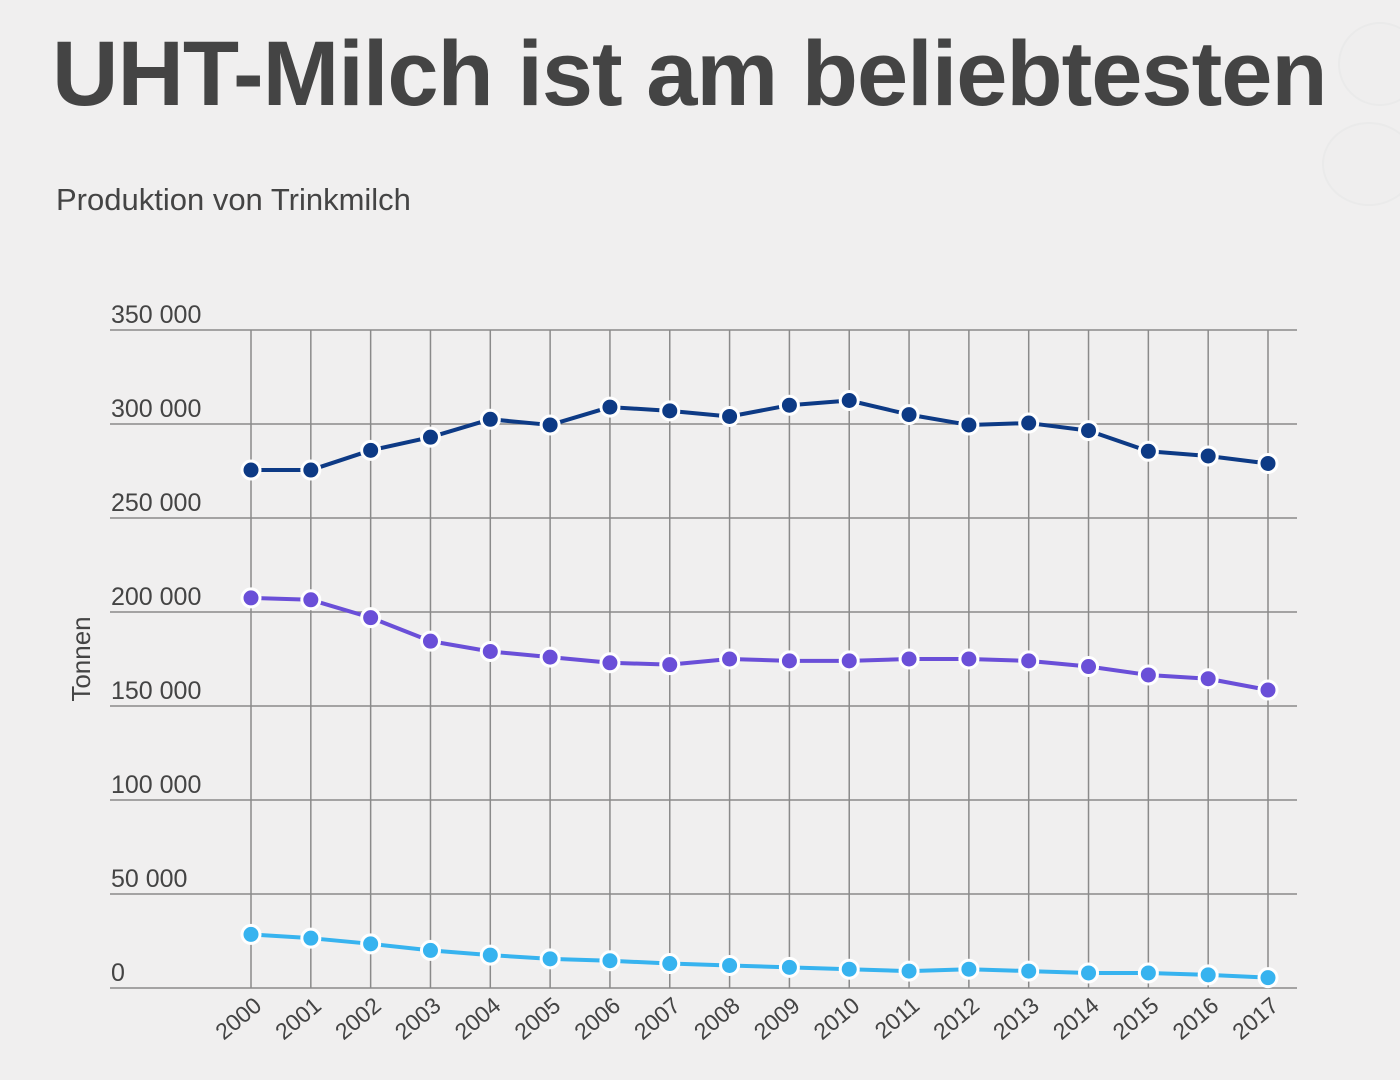  I want to click on y-tick-label: 300 000, so click(156, 409).